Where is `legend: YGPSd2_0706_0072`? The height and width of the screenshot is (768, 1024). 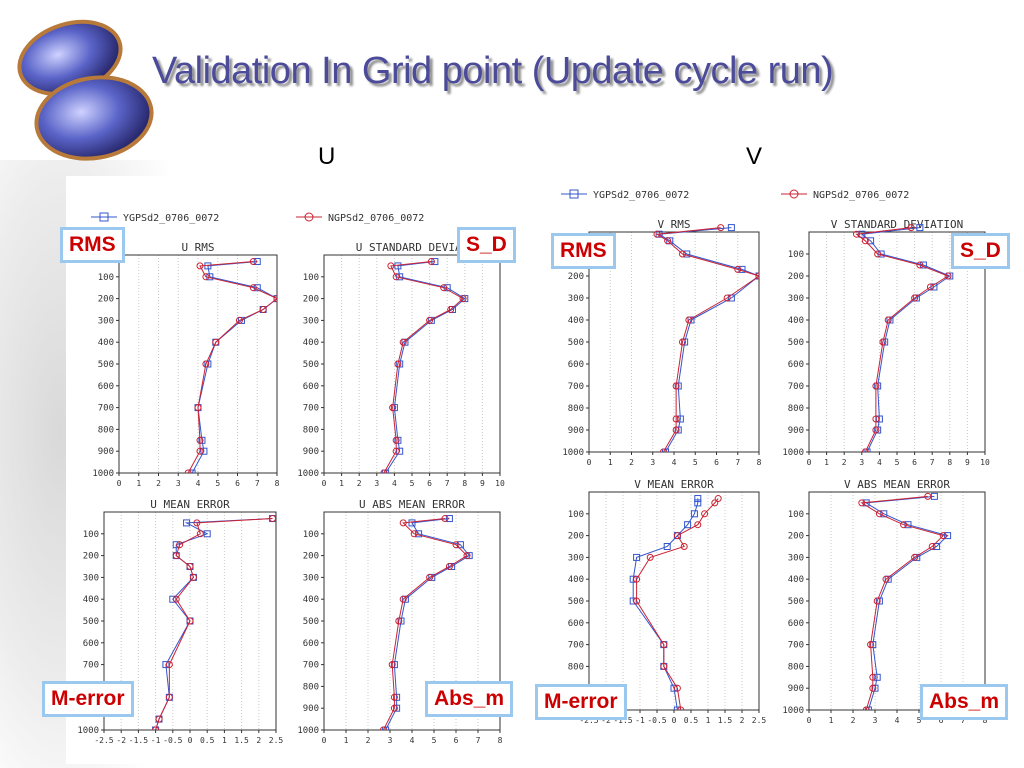
legend: YGPSd2_0706_0072 is located at coordinates (625, 195).